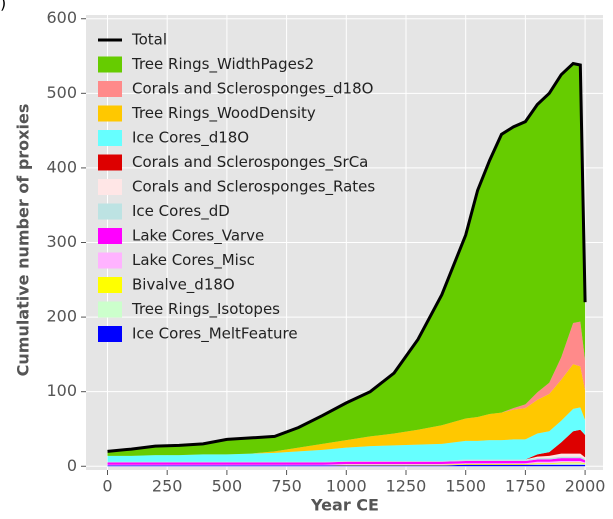 This screenshot has height=519, width=613. I want to click on x-tick-label: 1000, so click(346, 486).